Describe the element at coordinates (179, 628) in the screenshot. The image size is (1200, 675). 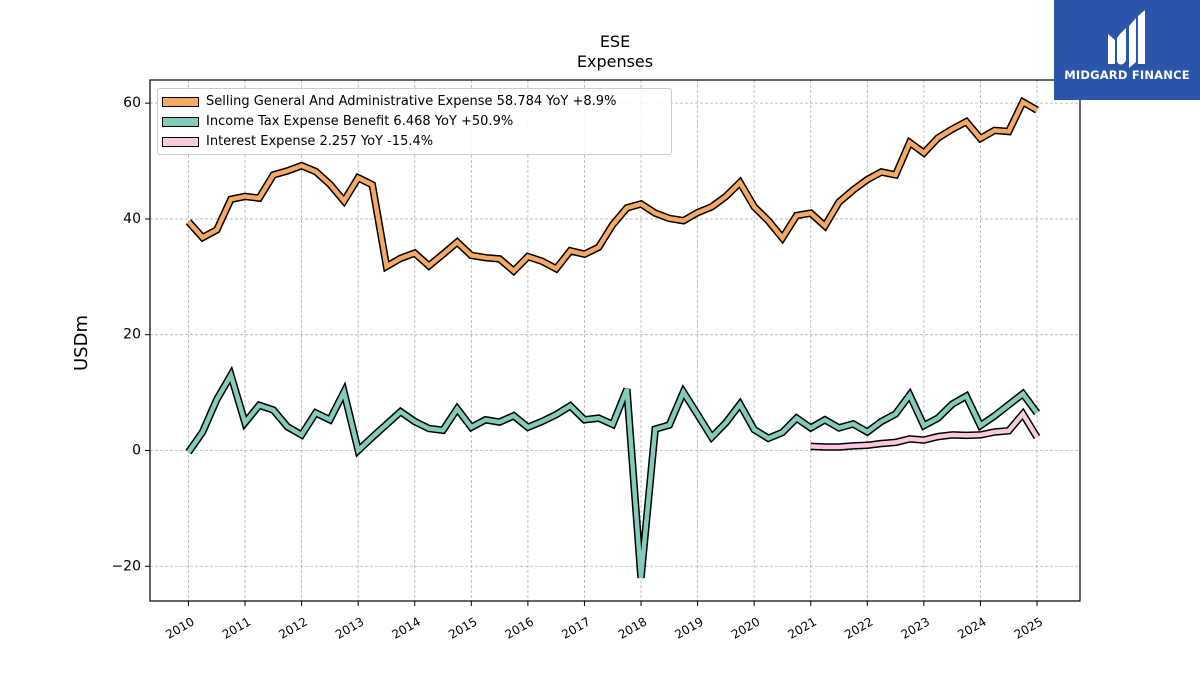
I see `x-tick-label: 2010` at that location.